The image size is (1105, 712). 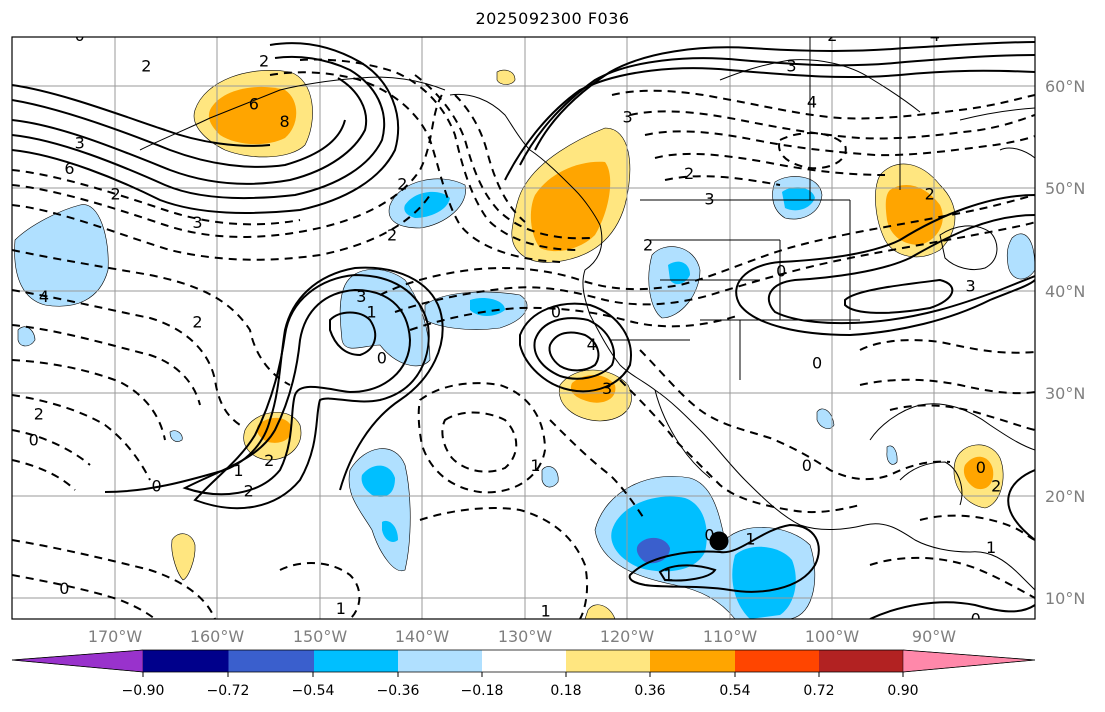 I want to click on colorbar-tick-label: −0.36, so click(x=398, y=691).